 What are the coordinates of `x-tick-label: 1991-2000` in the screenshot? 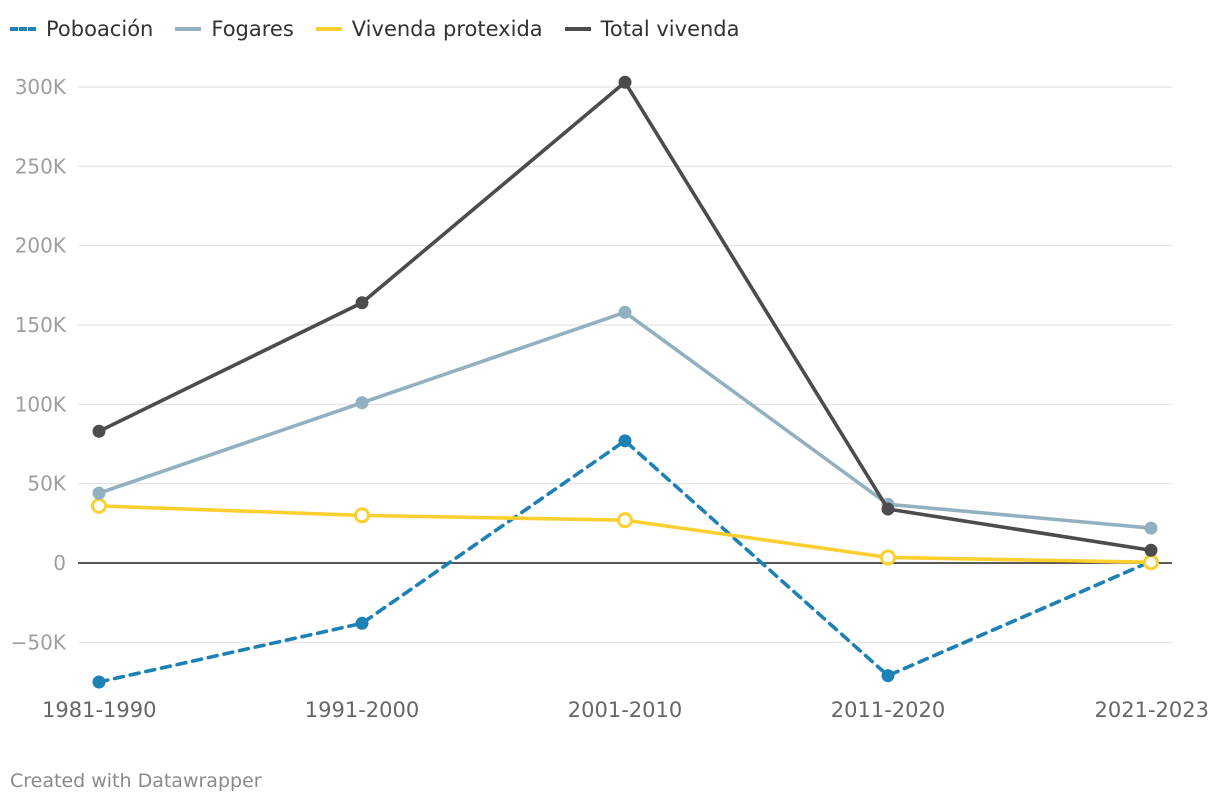 It's located at (362, 710).